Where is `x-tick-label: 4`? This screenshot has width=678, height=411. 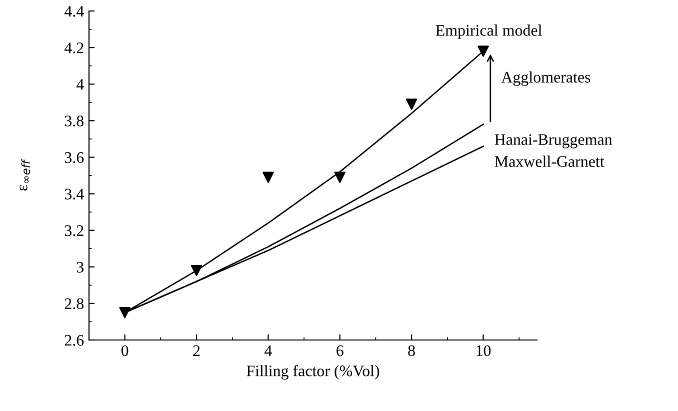 x-tick-label: 4 is located at coordinates (268, 350).